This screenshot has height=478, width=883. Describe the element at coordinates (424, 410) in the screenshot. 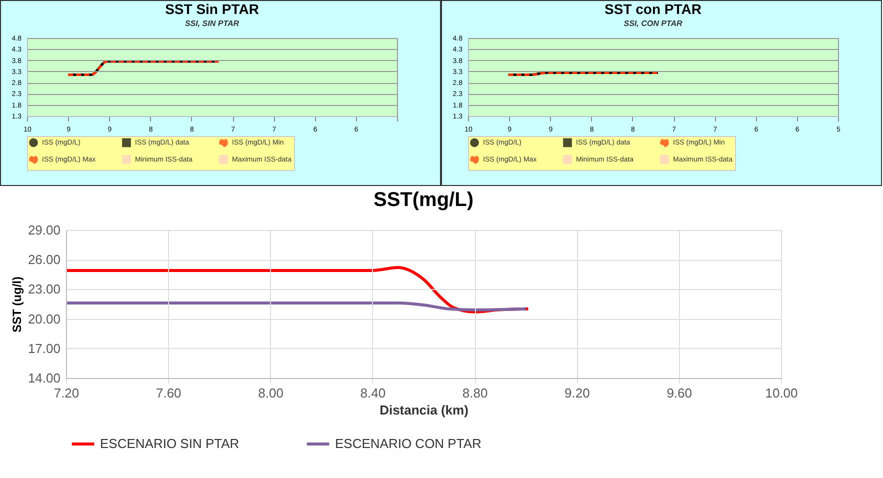

I see `x-axis-title: Distancia (km)` at that location.